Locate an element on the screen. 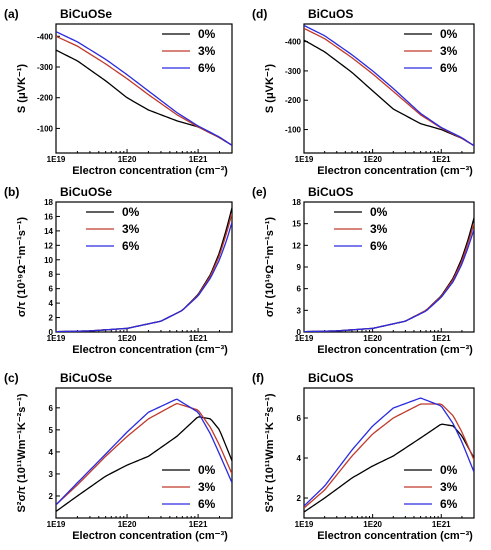  y-tick-label: 14 is located at coordinates (48, 231).